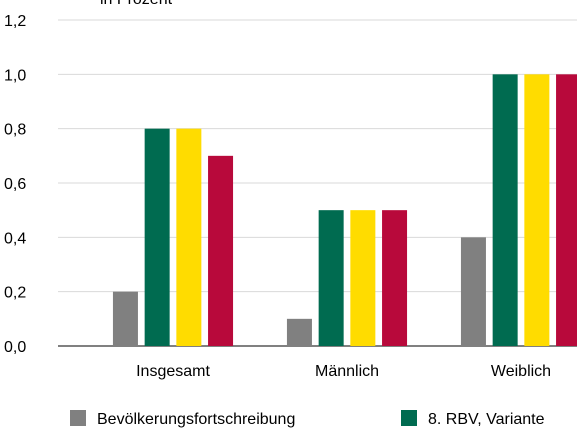  Describe the element at coordinates (15, 184) in the screenshot. I see `y-tick-label: 0,6` at that location.